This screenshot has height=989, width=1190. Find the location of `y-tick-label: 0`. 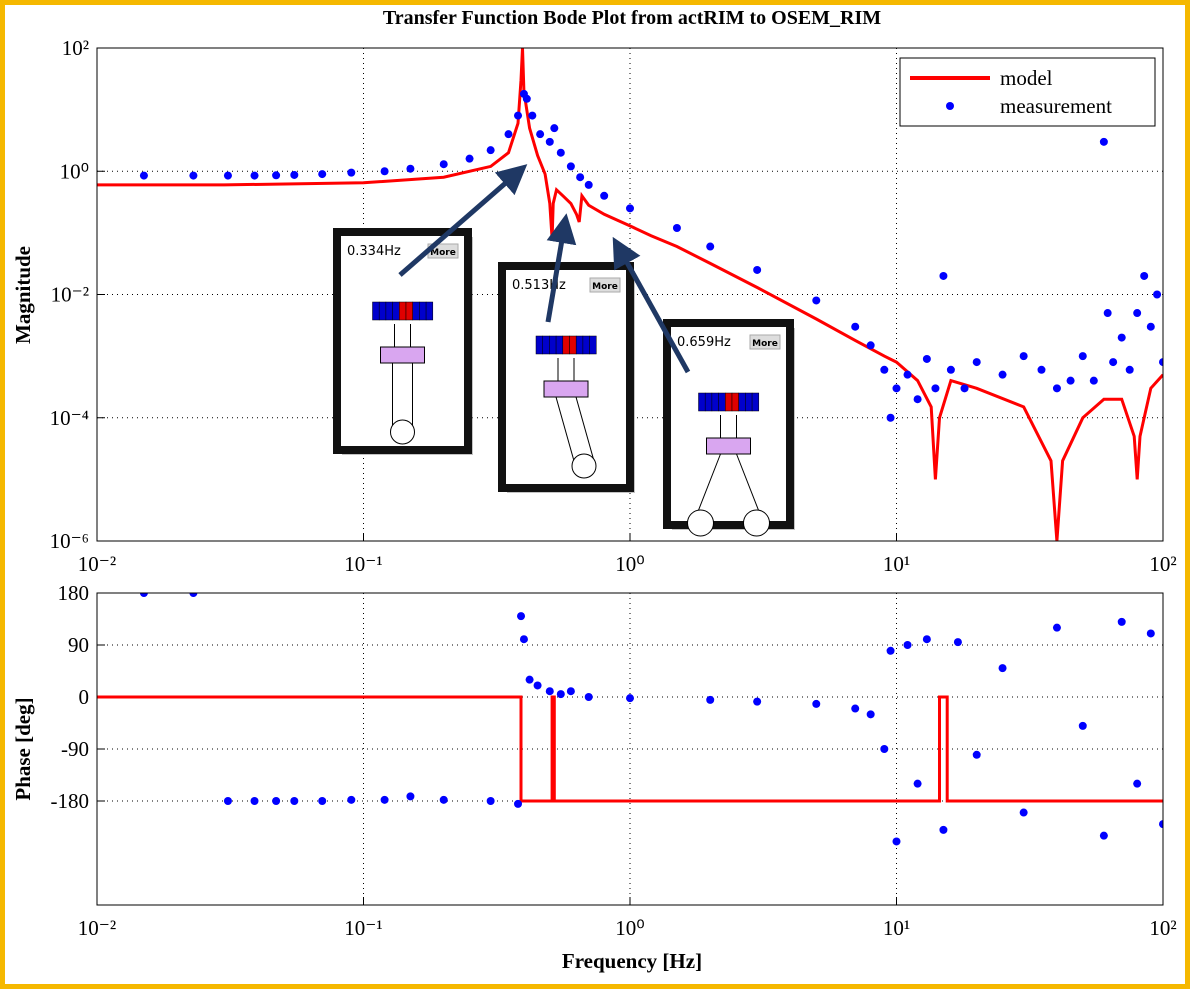

y-tick-label: 0 is located at coordinates (84, 697).